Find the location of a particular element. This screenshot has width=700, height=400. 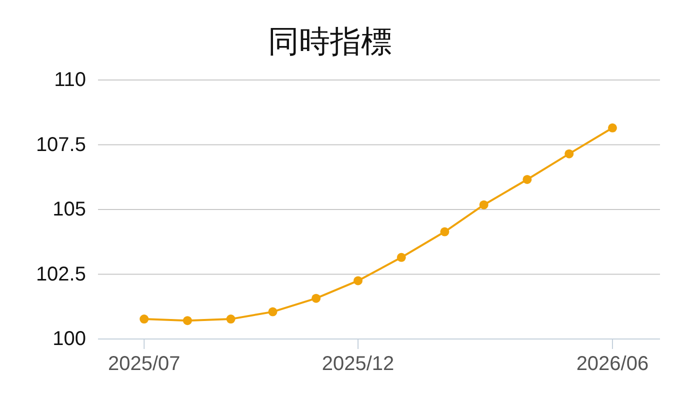

x-tick-label: 2025/07 is located at coordinates (144, 364).